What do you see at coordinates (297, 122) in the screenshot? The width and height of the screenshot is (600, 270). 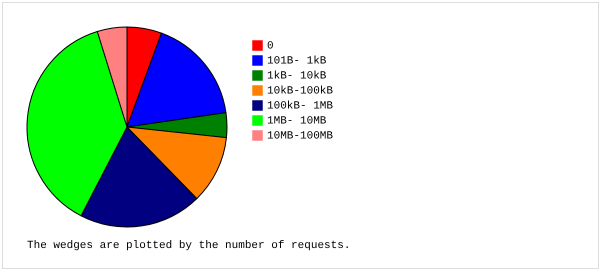 I see `legend-label: 1MB- 10MB` at bounding box center [297, 122].